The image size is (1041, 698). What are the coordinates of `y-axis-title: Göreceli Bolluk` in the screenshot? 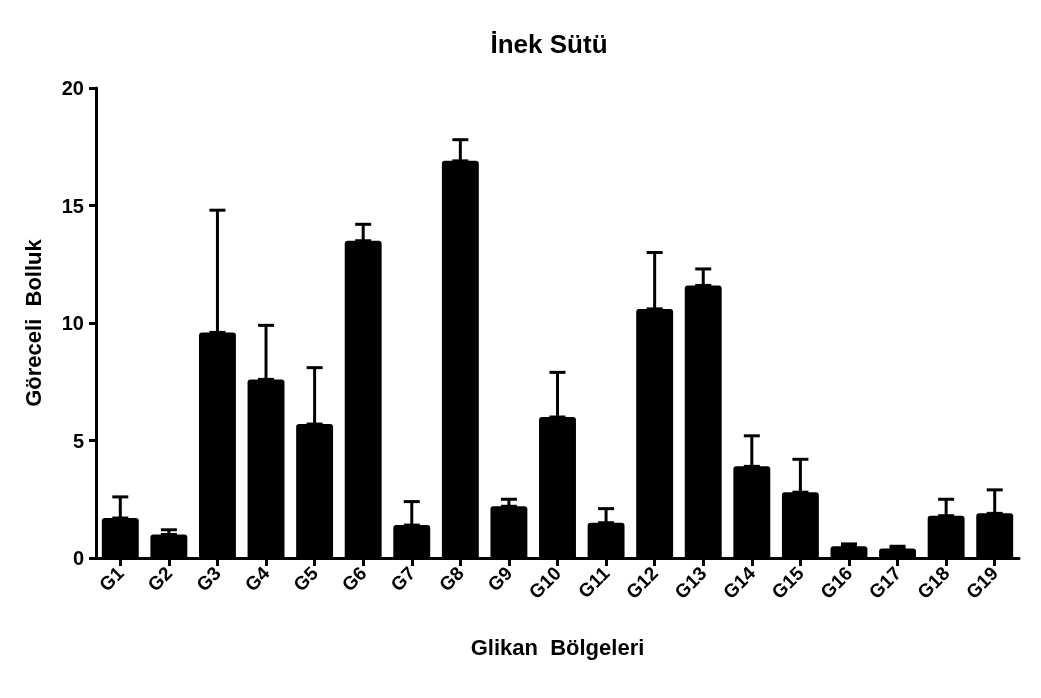 It's located at (33, 322).